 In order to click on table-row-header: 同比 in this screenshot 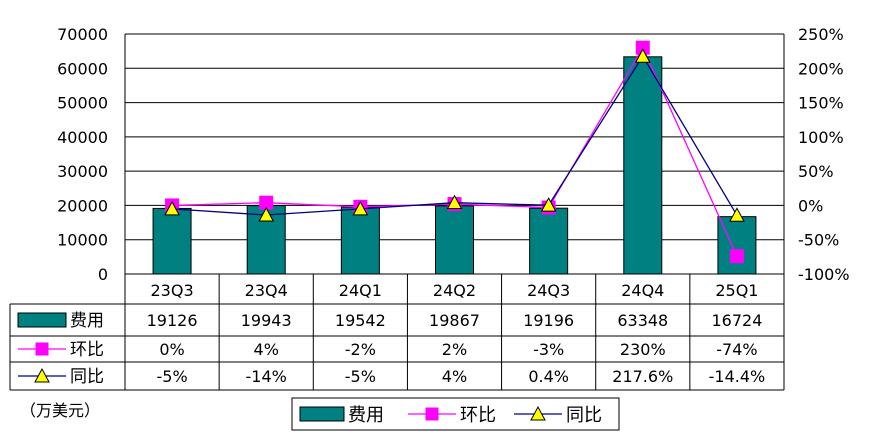, I will do `click(87, 377)`.